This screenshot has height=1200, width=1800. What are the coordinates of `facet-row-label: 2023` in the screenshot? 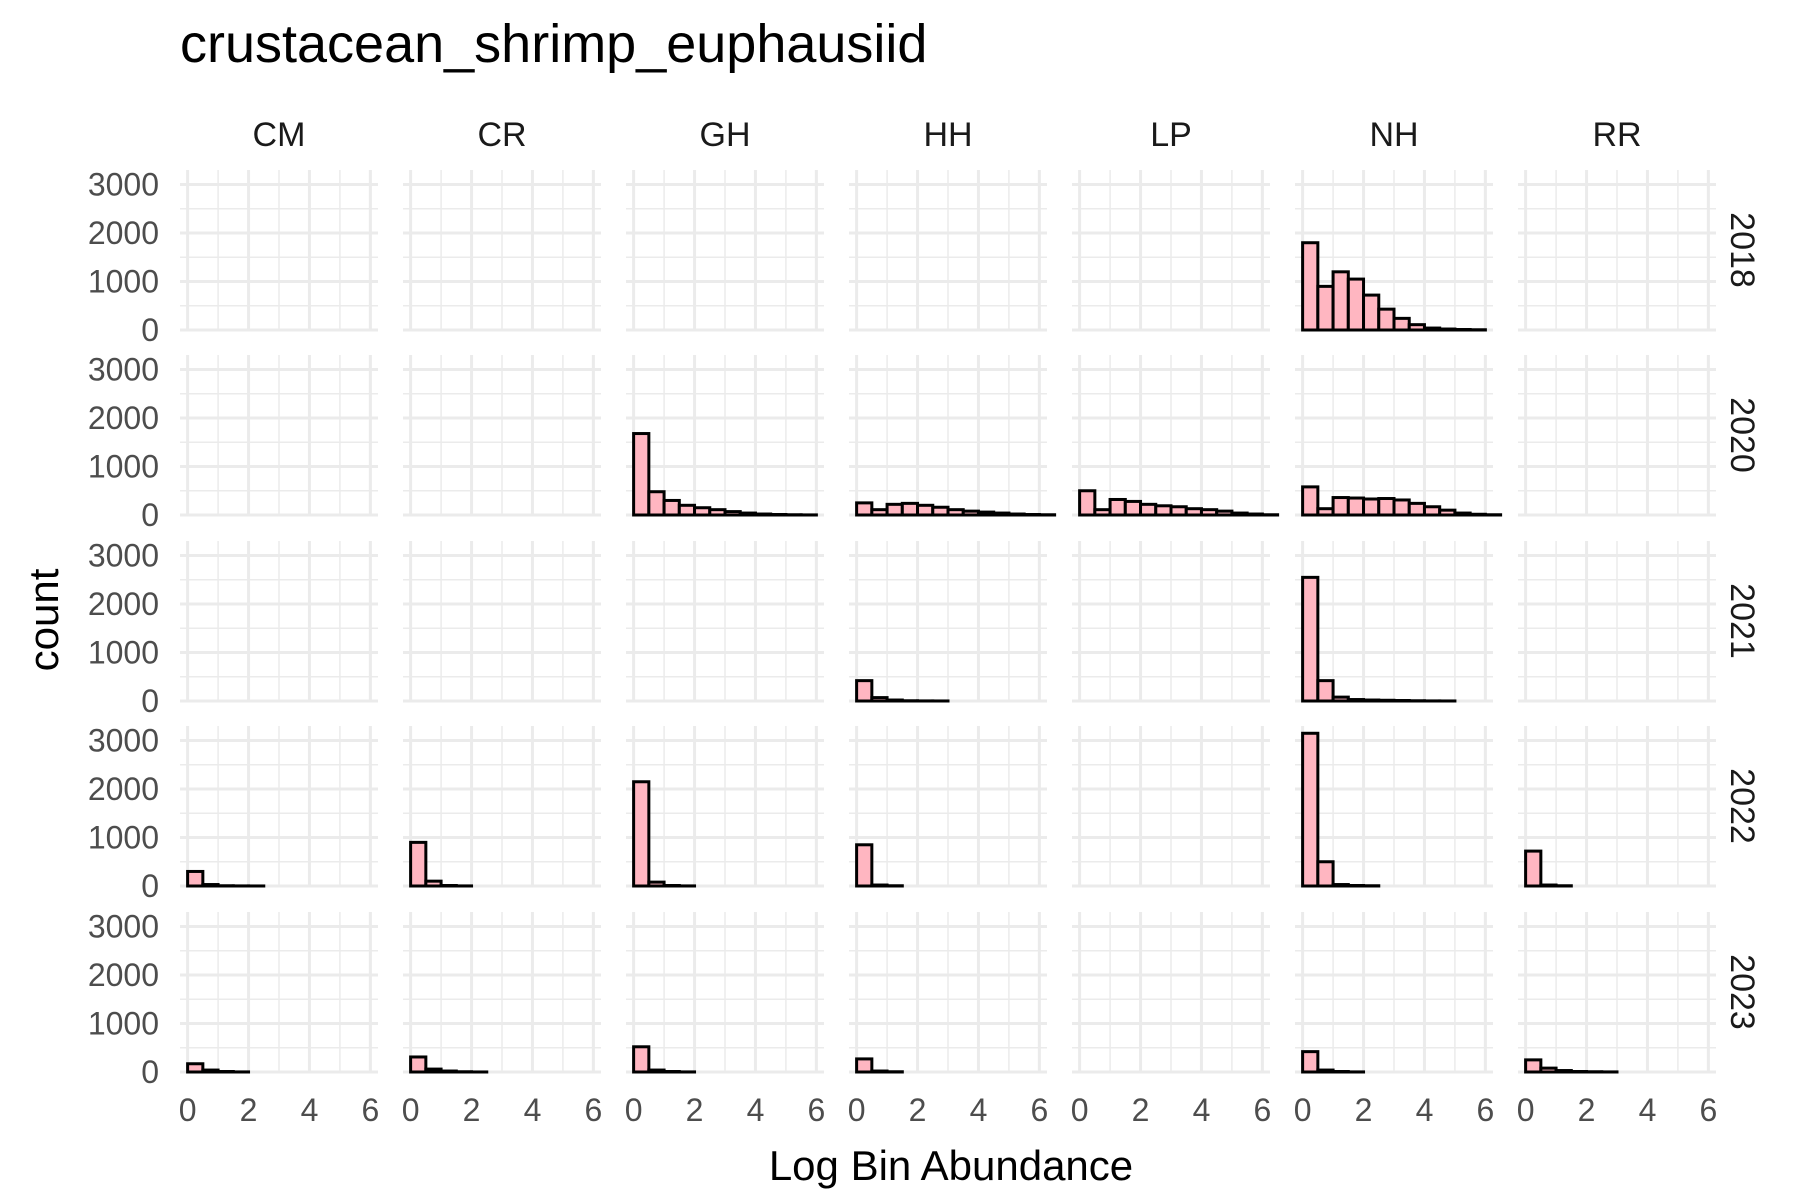 It's located at (1742, 992).